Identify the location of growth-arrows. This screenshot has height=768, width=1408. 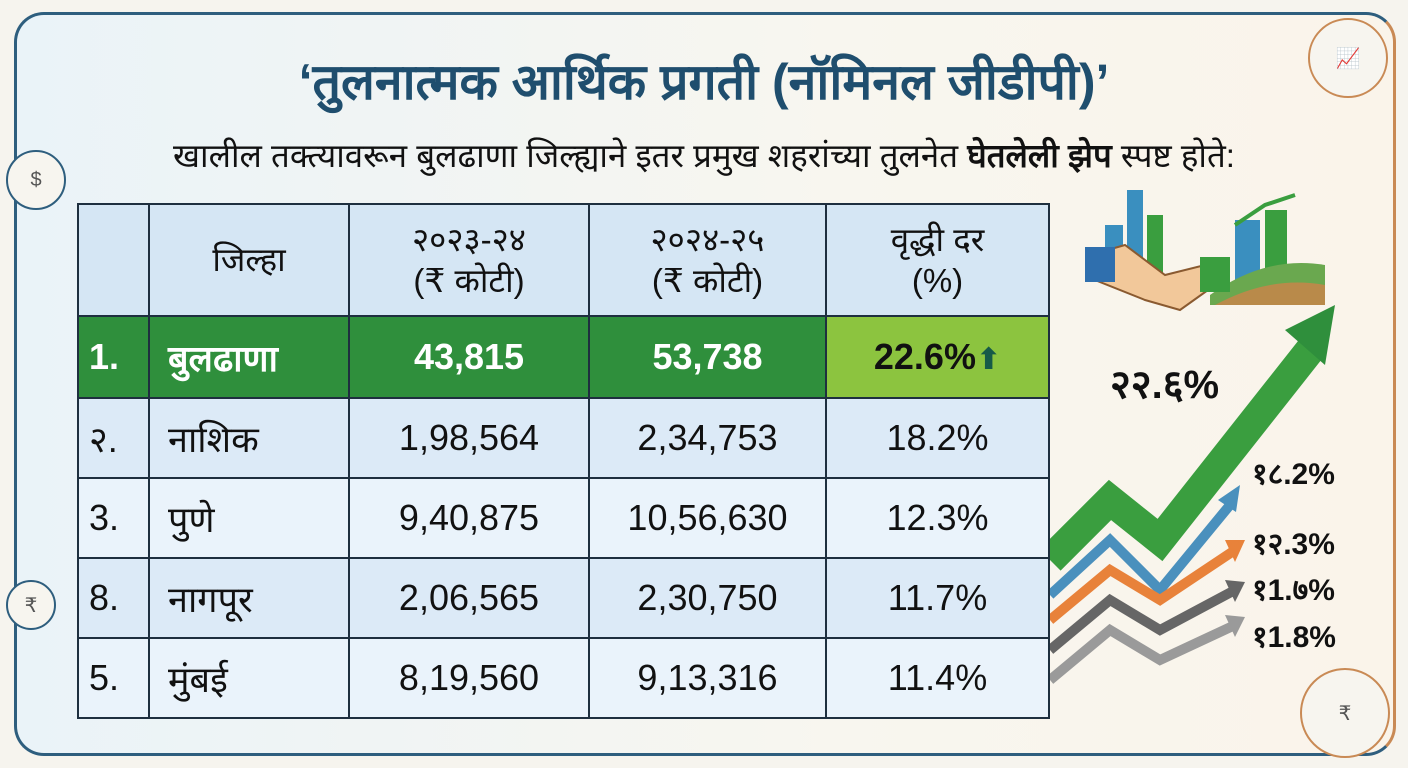
(1192, 494).